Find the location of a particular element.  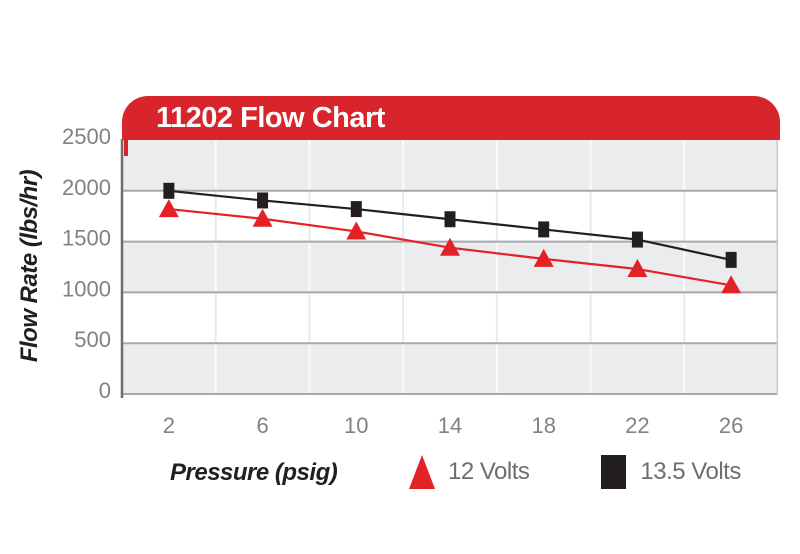

x-tick-label: 2 is located at coordinates (169, 425).